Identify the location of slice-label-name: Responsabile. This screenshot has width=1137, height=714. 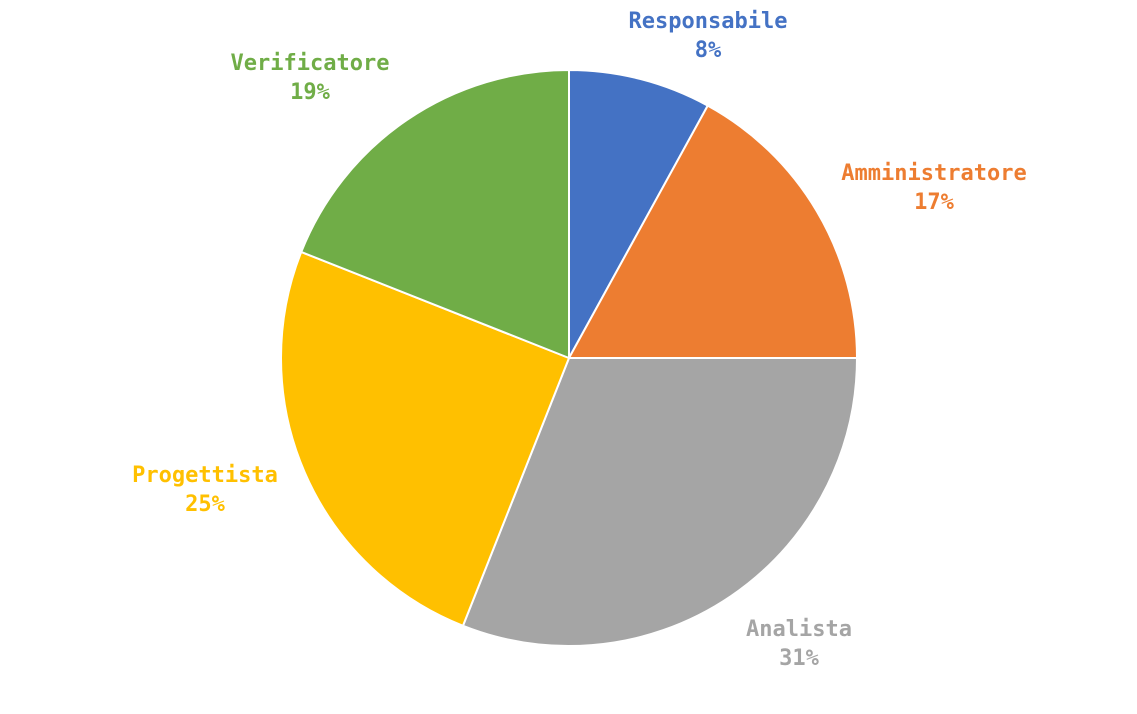
(708, 21).